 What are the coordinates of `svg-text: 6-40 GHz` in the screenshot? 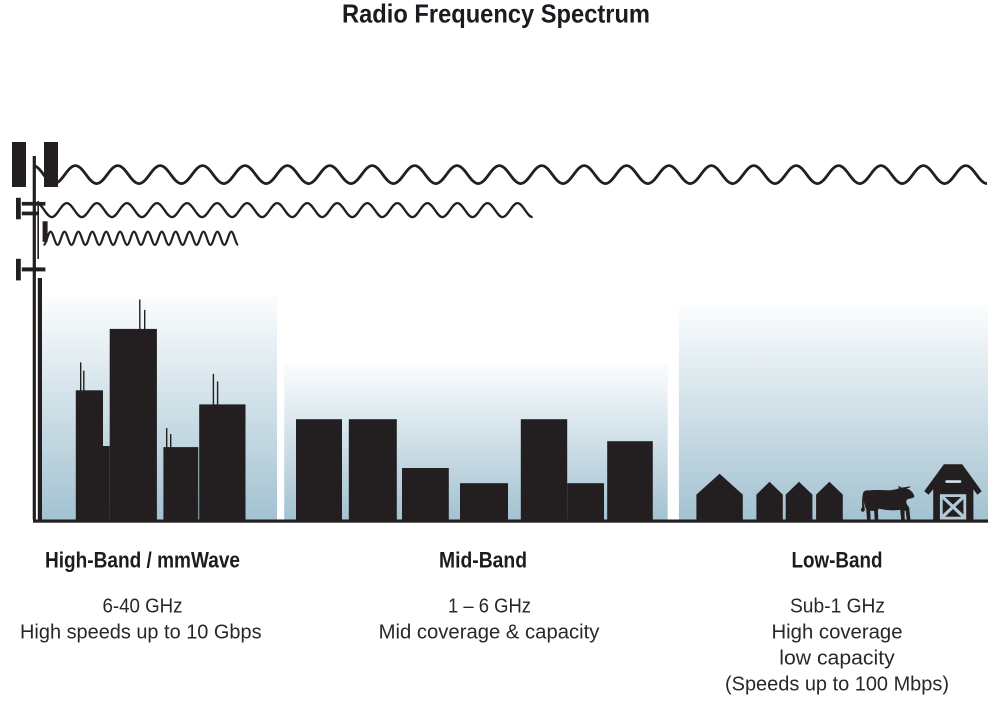 It's located at (143, 606).